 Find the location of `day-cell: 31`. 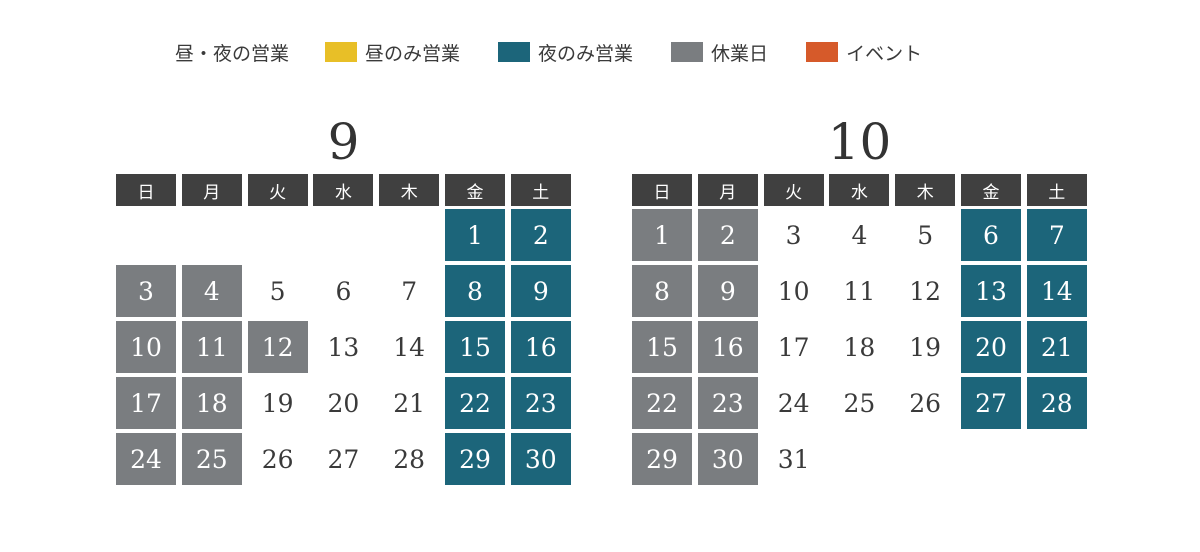

day-cell: 31 is located at coordinates (793, 459).